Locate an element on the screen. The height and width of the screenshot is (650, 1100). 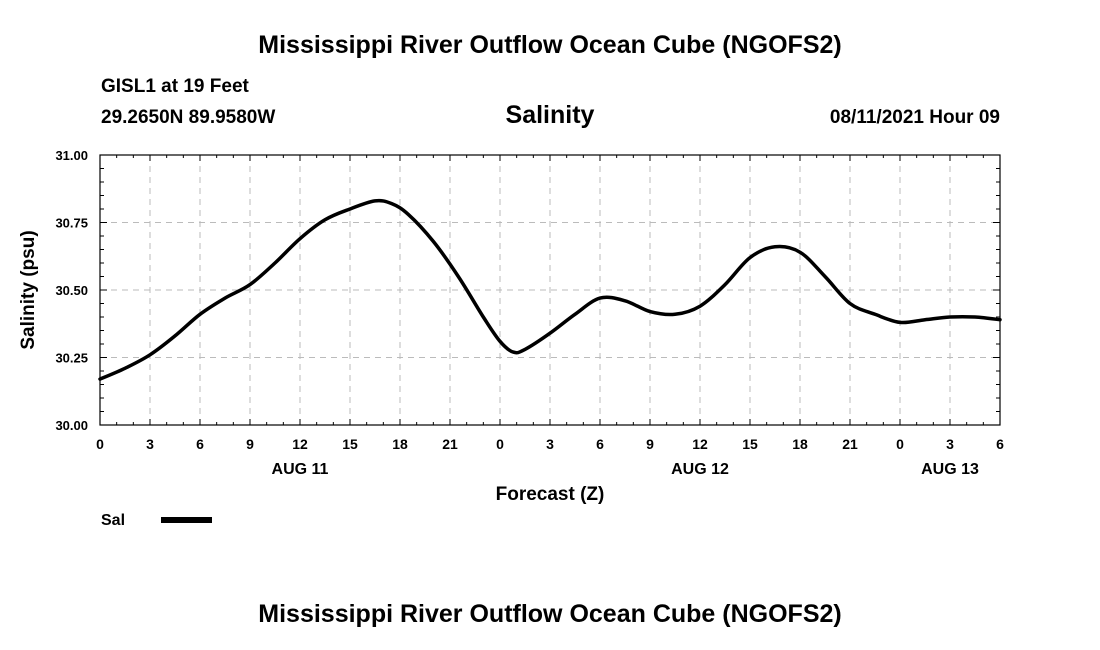
y-axis-labels: 30.00 30.25 30.50 30.75 31.00 is located at coordinates (71, 290).